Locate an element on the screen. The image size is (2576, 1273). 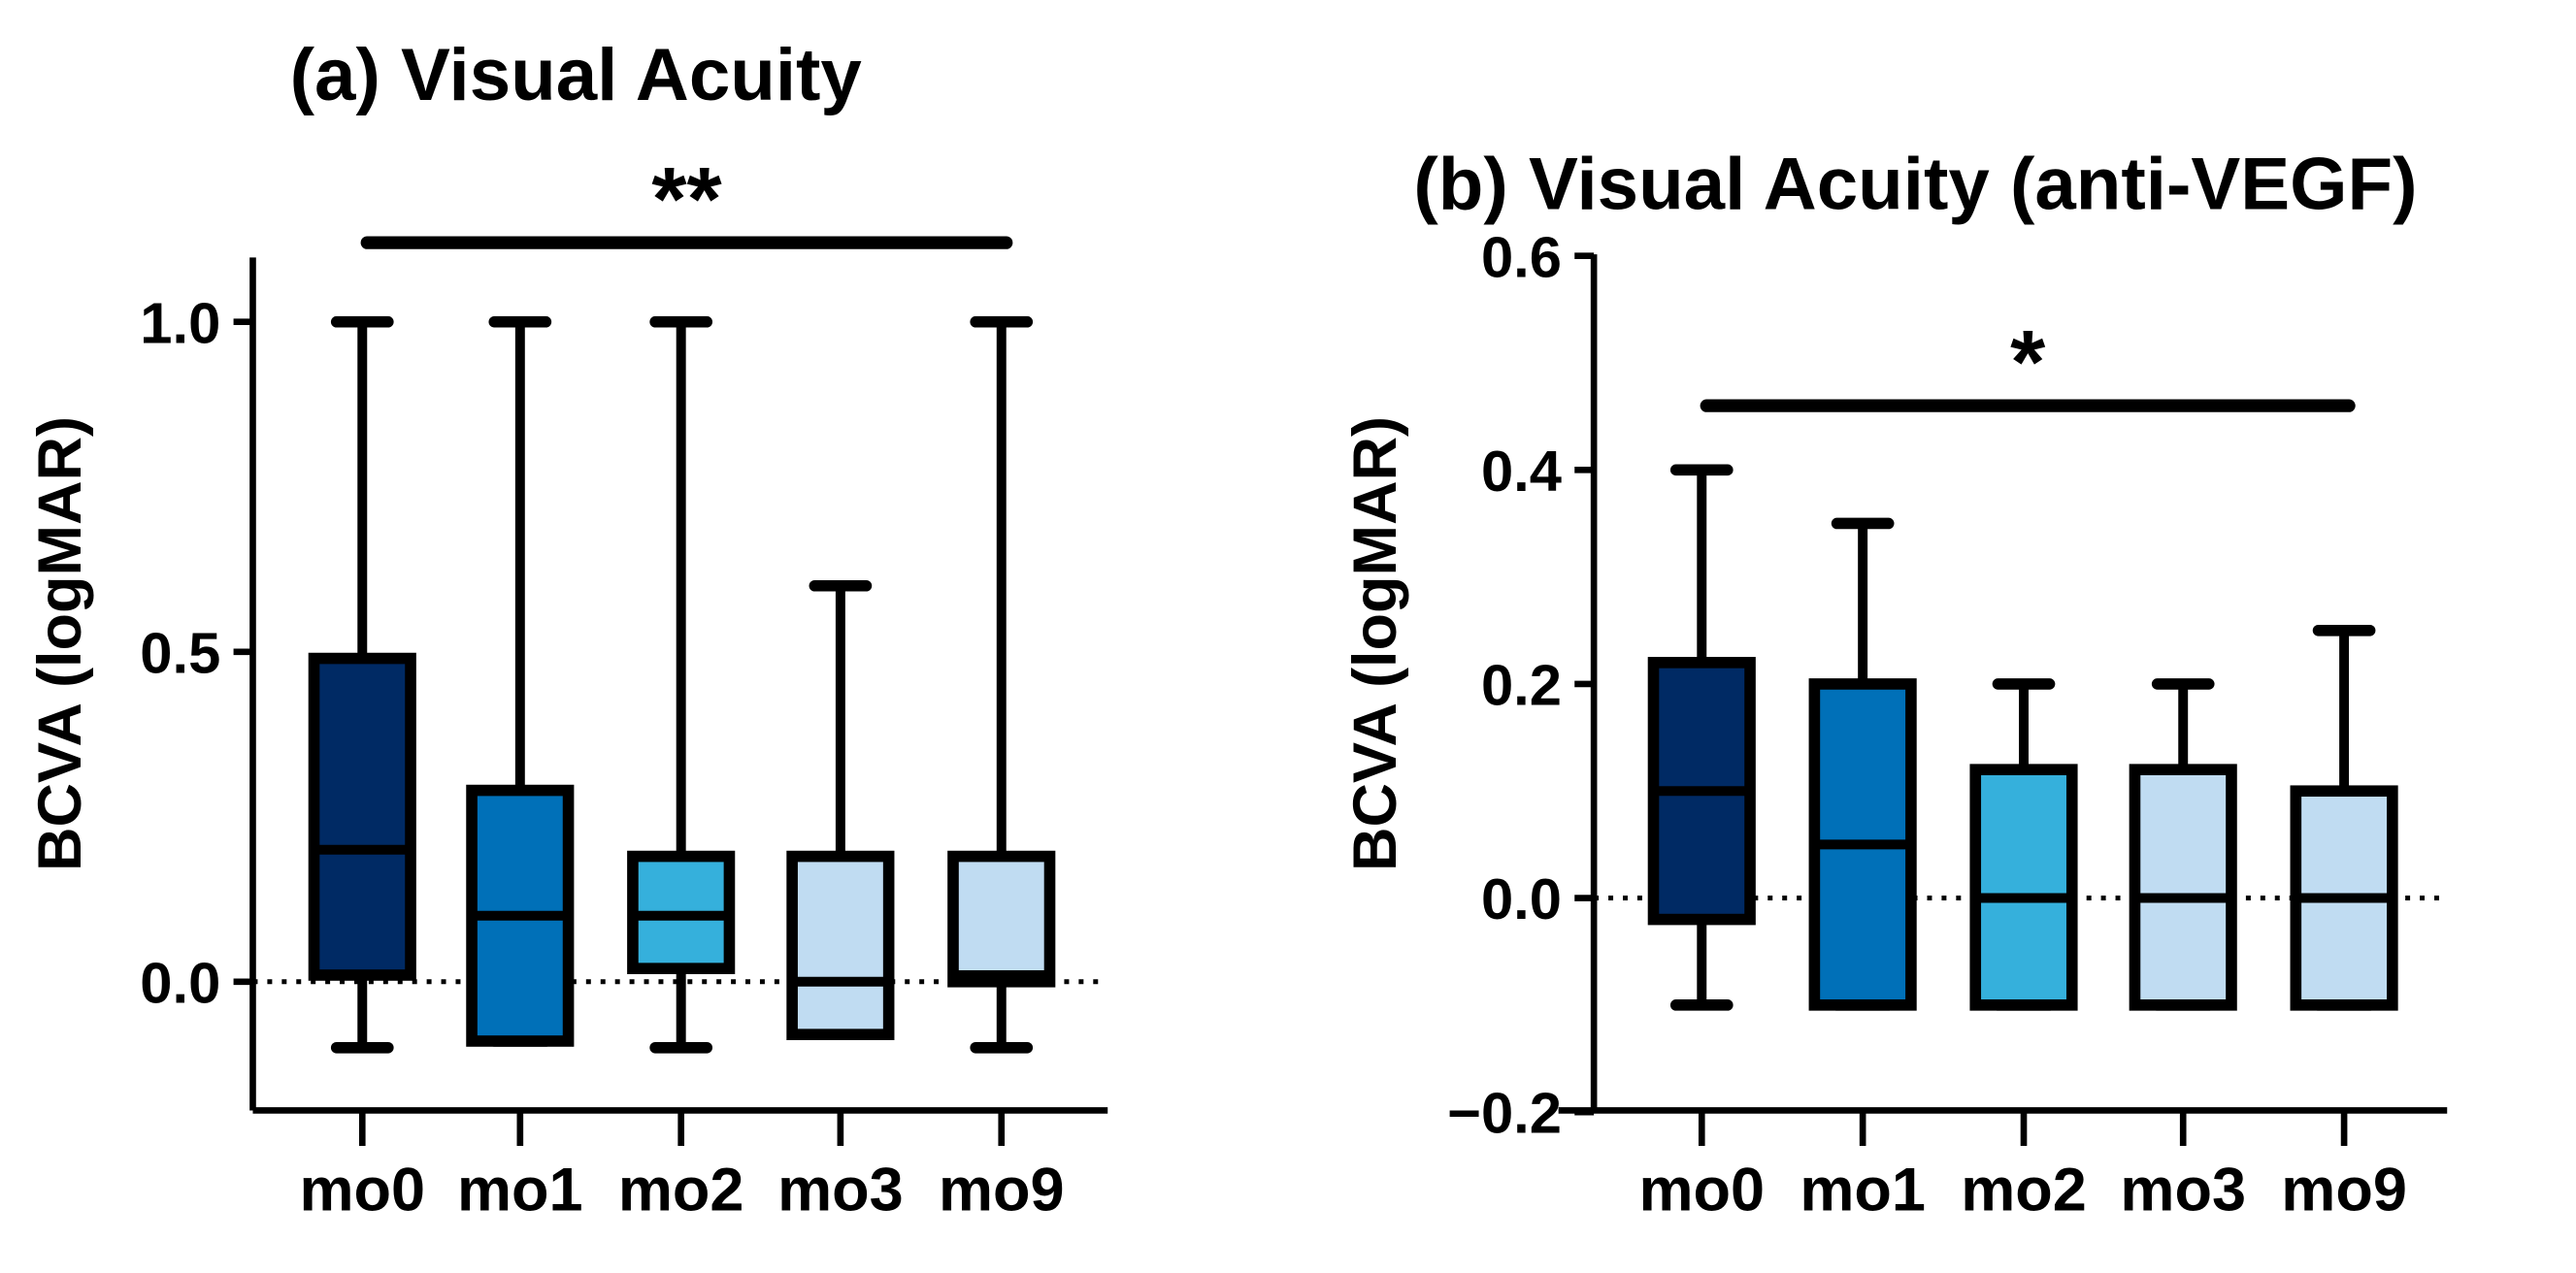
y-tick-label: 0.5 is located at coordinates (180, 652).